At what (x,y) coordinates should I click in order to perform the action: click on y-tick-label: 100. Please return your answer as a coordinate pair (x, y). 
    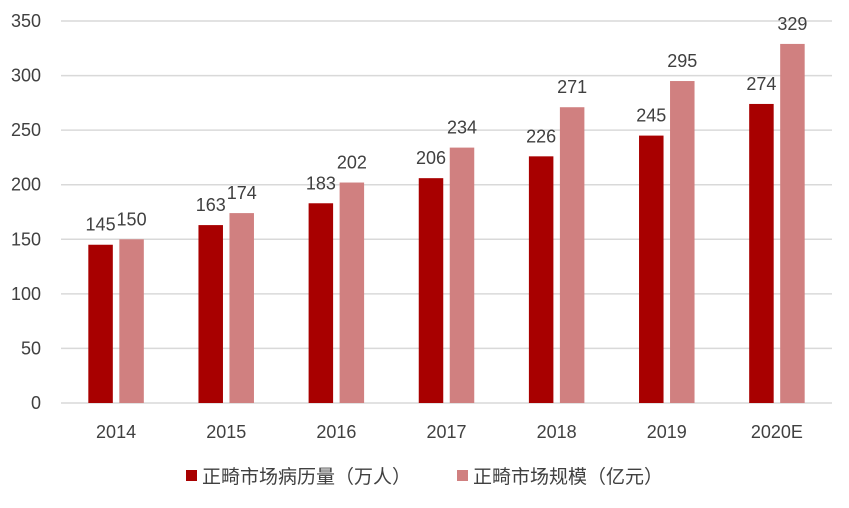
    Looking at the image, I should click on (26, 294).